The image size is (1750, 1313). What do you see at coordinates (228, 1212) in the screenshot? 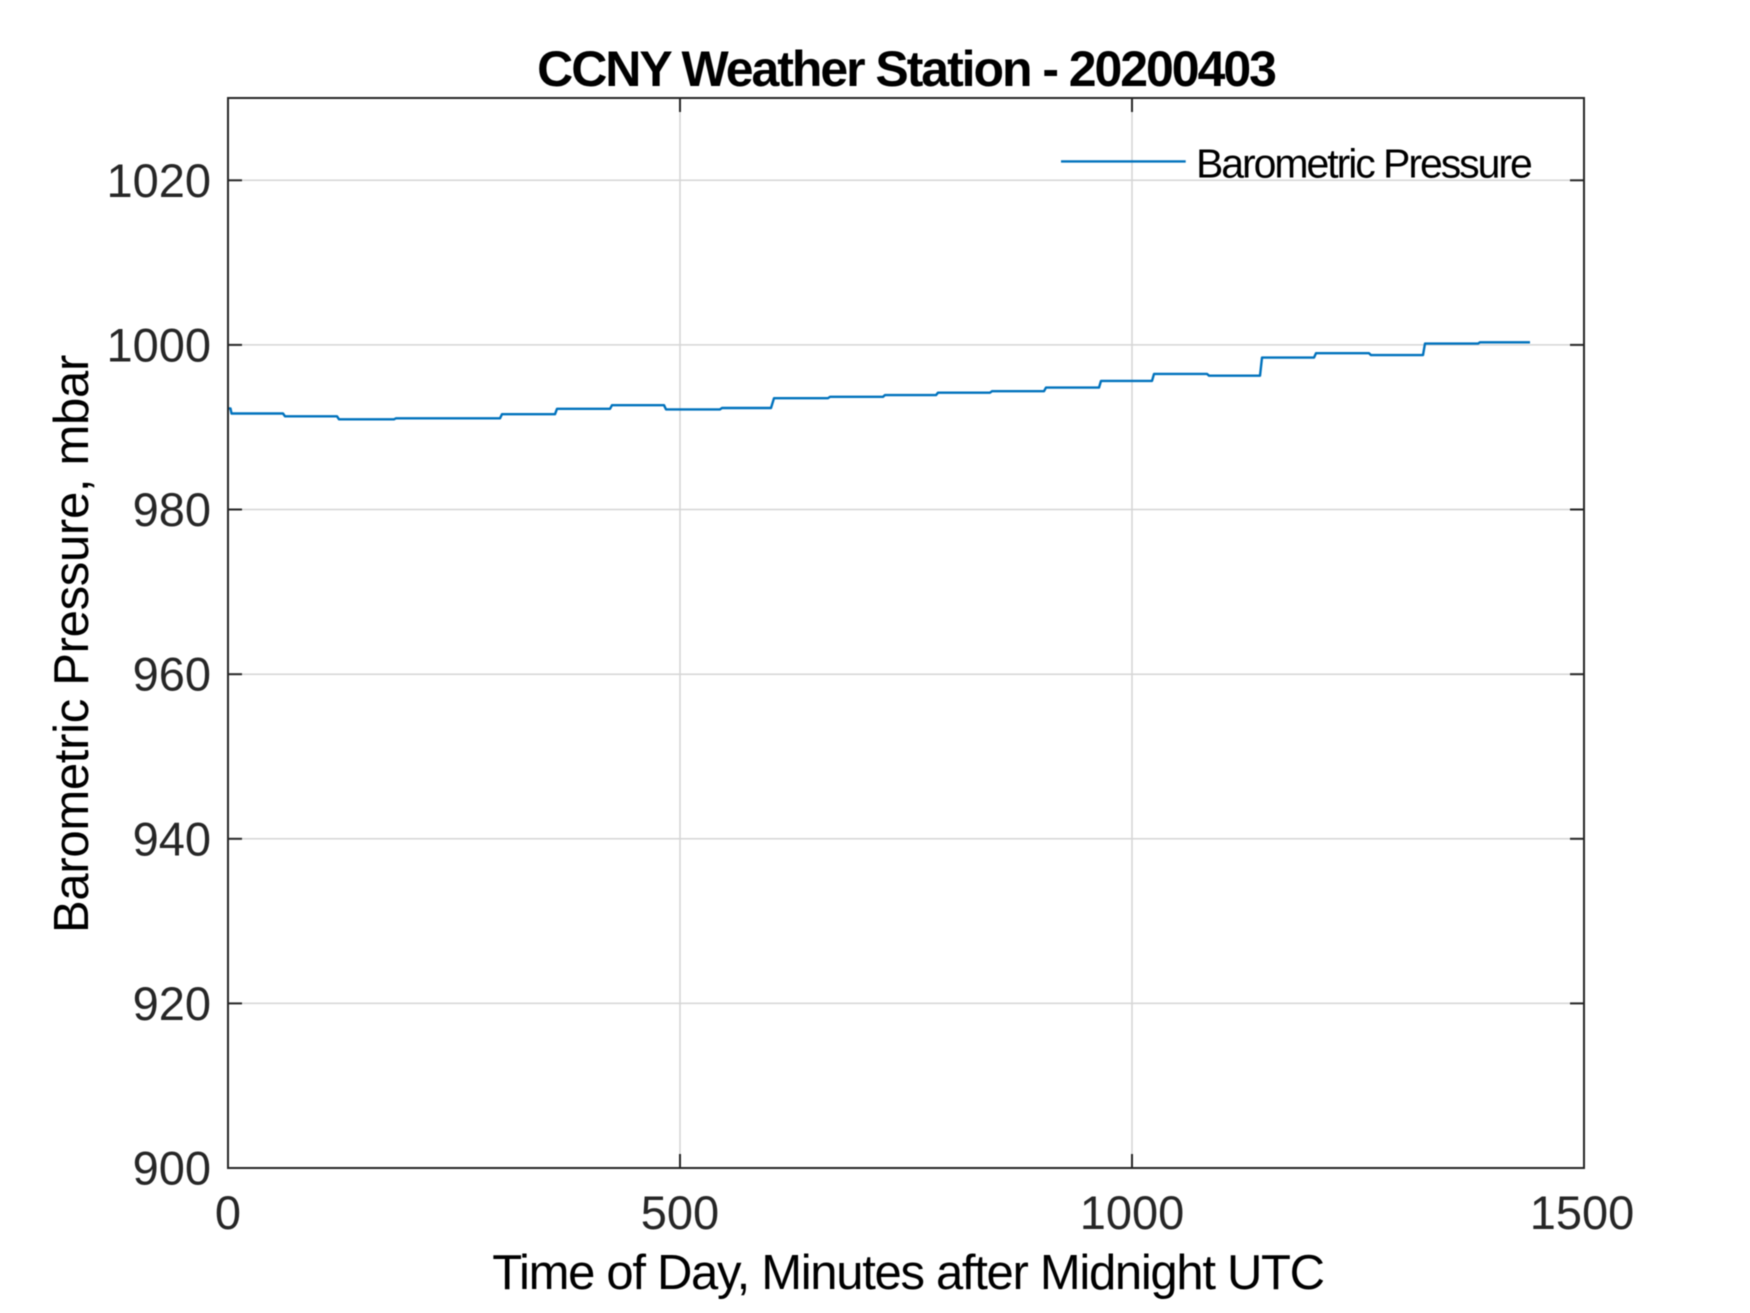
I see `svg-text: 0` at bounding box center [228, 1212].